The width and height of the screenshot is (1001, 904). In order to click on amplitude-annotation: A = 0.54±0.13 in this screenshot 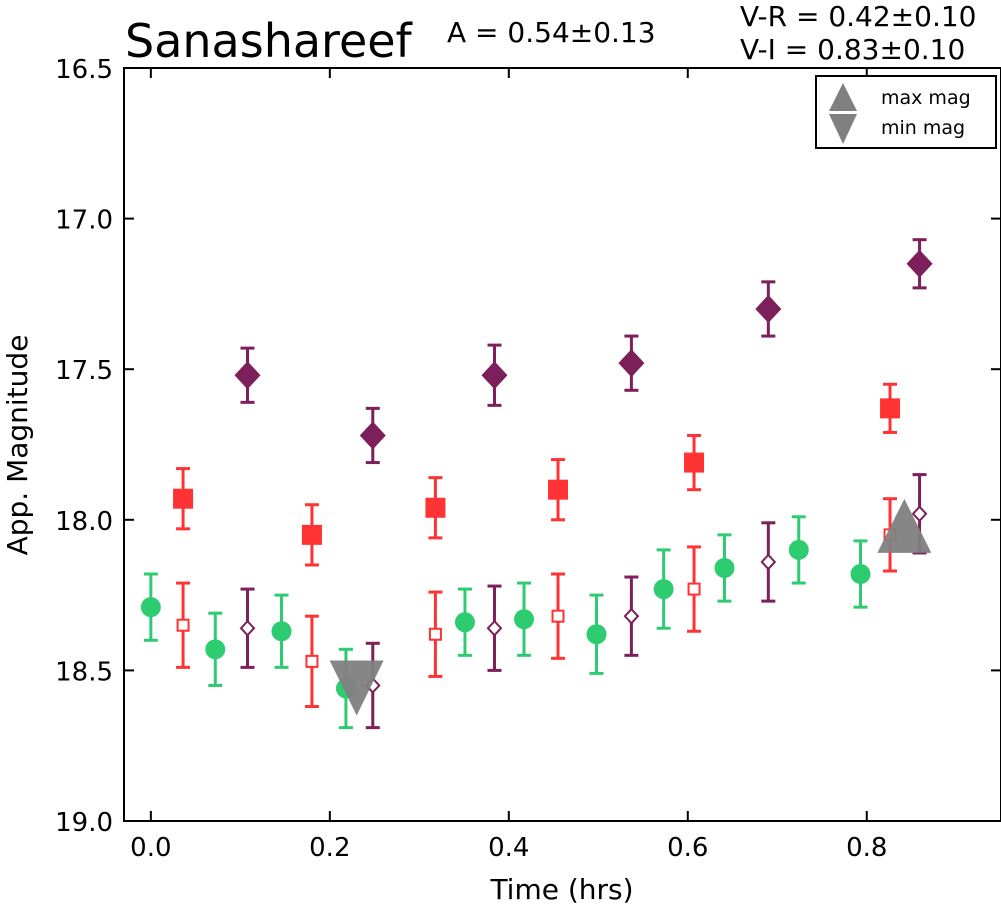, I will do `click(551, 32)`.